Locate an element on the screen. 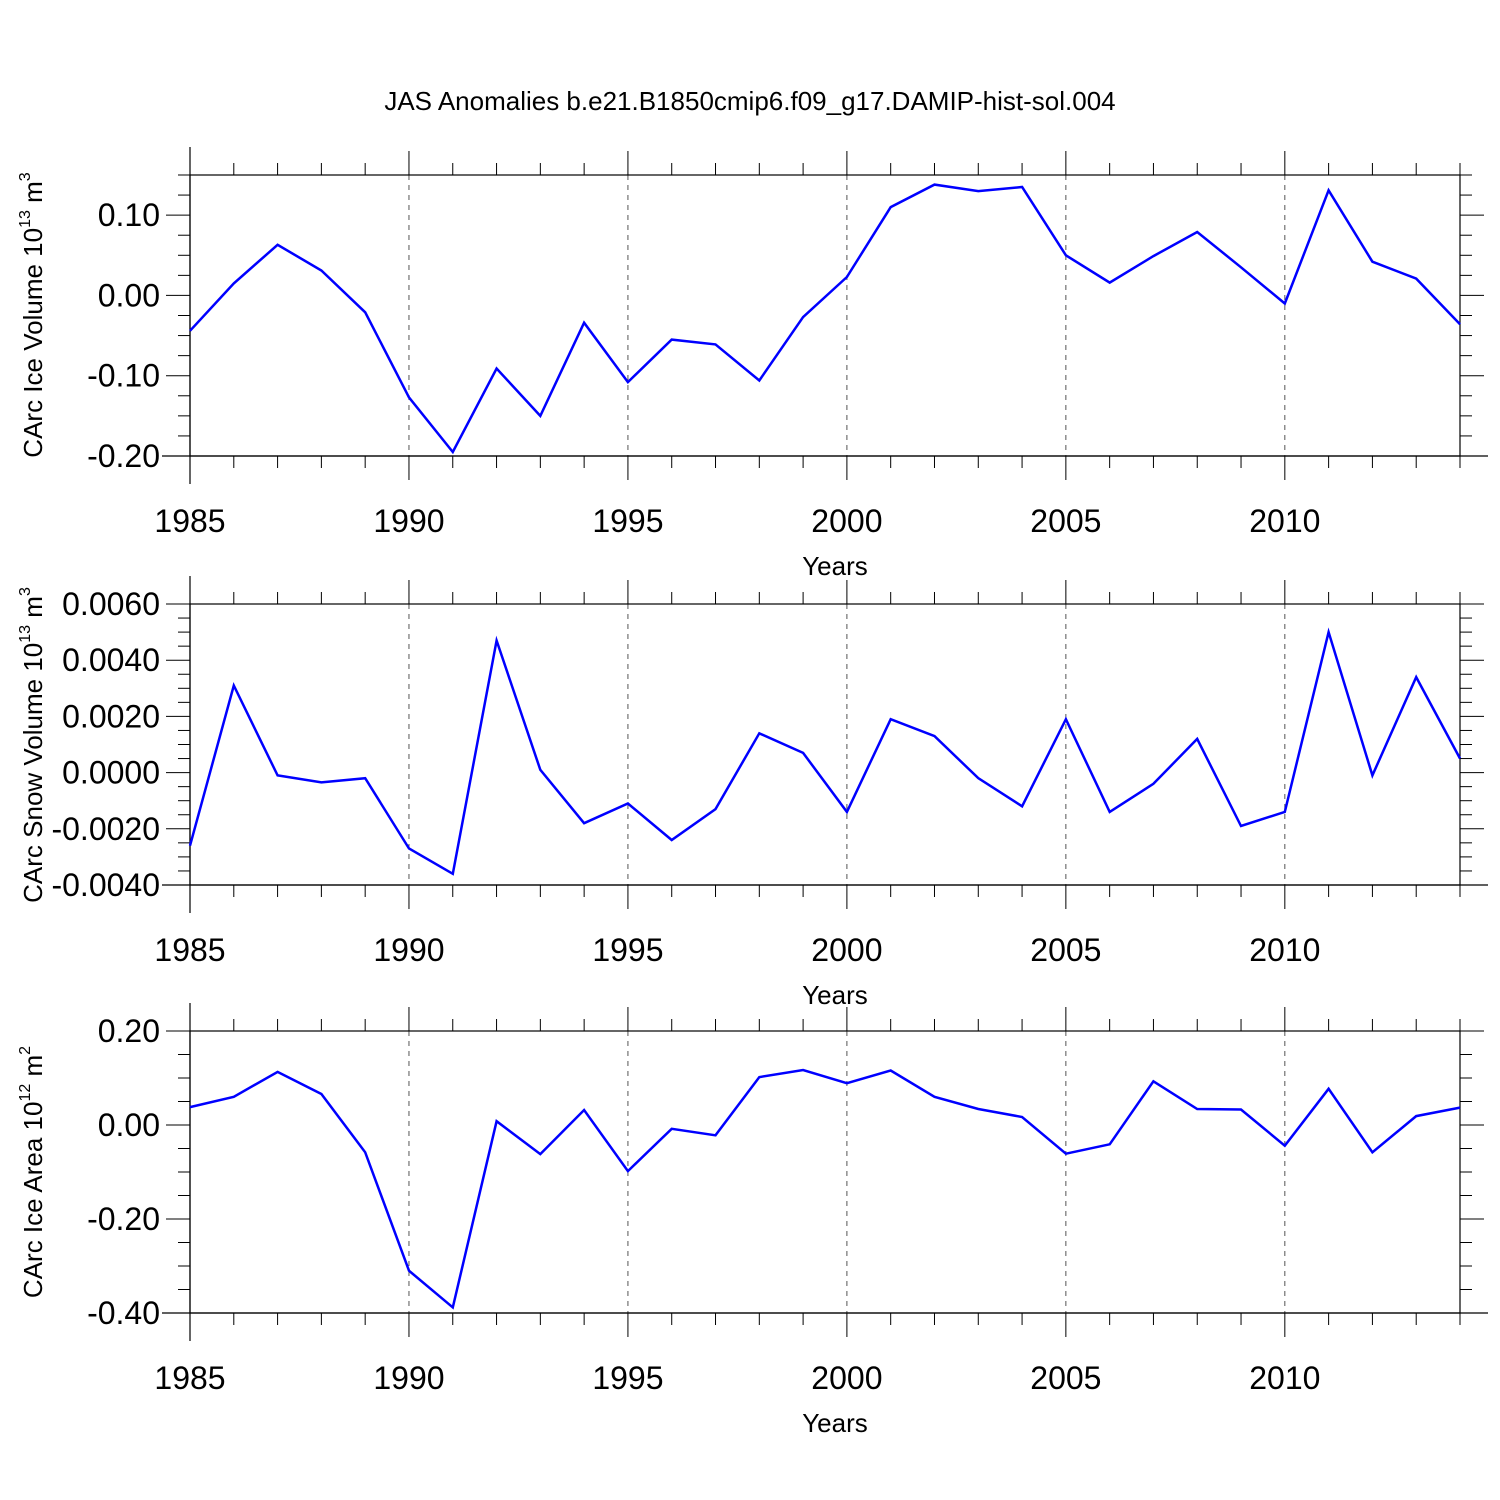 The height and width of the screenshot is (1500, 1500). y-axis-label-exponent: 12 is located at coordinates (25, 1093).